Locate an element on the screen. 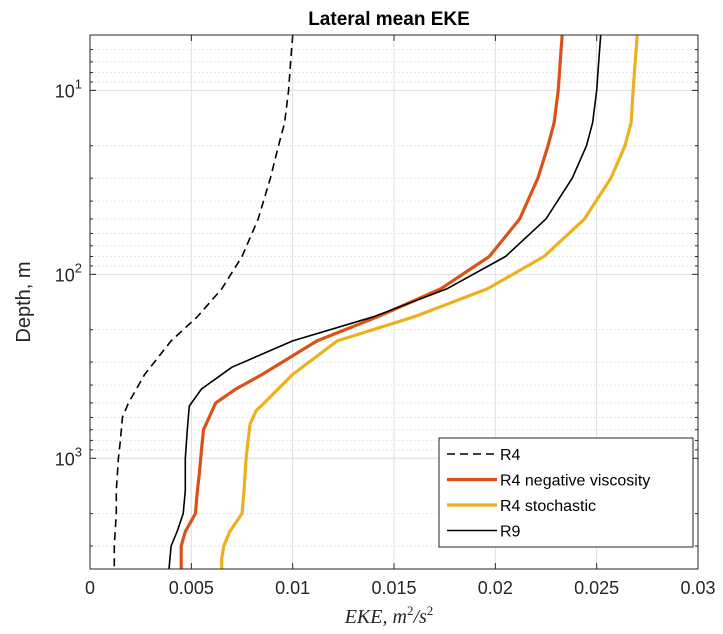 The height and width of the screenshot is (634, 723). x-tick-label: 0.005 is located at coordinates (191, 588).